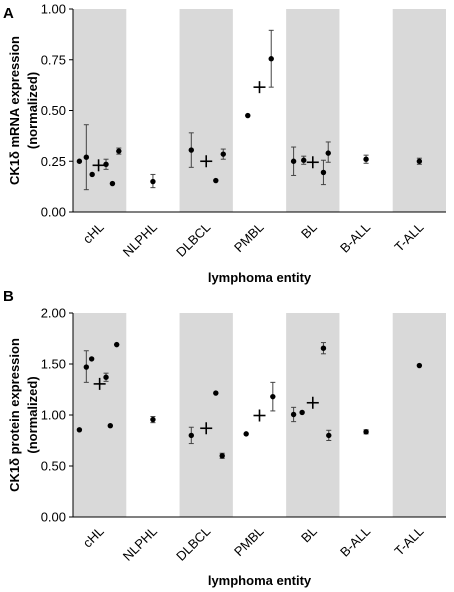 This screenshot has width=454, height=592. What do you see at coordinates (8, 13) in the screenshot?
I see `panel-label: A` at bounding box center [8, 13].